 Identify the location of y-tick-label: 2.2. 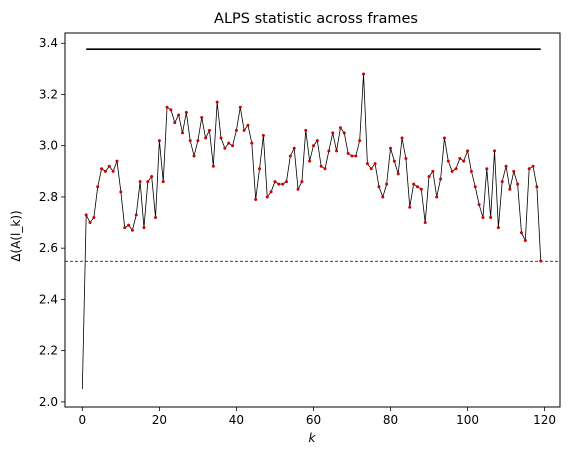
(48, 351).